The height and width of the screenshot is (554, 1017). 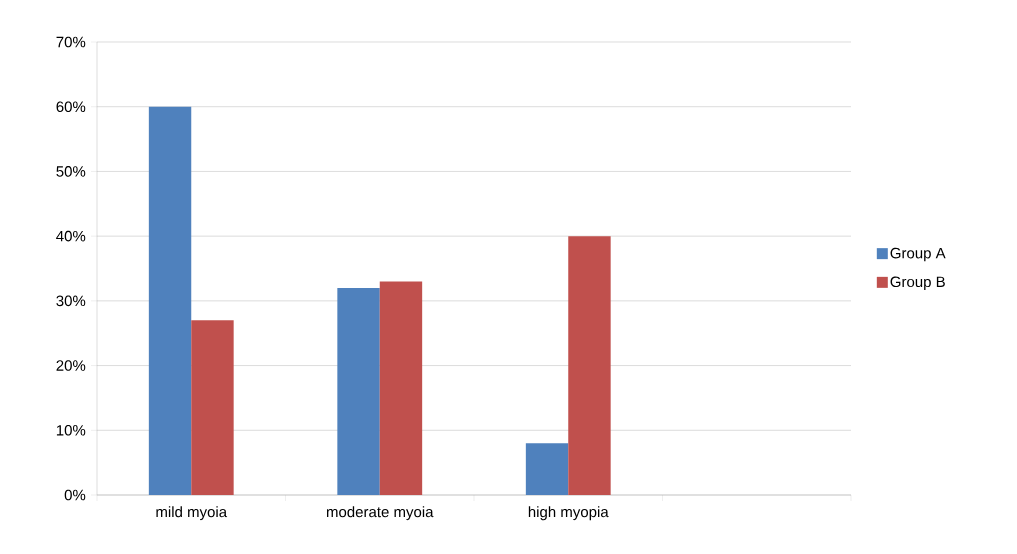 I want to click on y-tick-label: 20%, so click(x=71, y=365).